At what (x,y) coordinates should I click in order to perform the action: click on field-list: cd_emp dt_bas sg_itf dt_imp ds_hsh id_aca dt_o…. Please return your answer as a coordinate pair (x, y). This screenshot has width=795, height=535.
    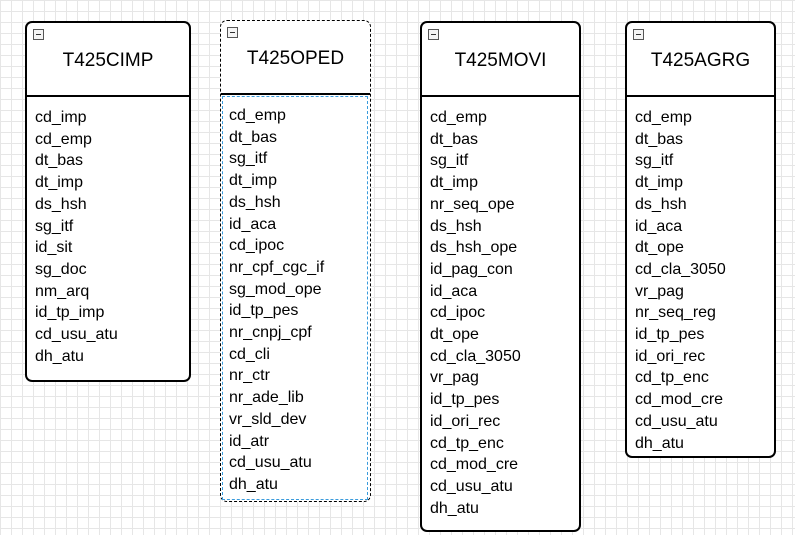
    Looking at the image, I should click on (700, 275).